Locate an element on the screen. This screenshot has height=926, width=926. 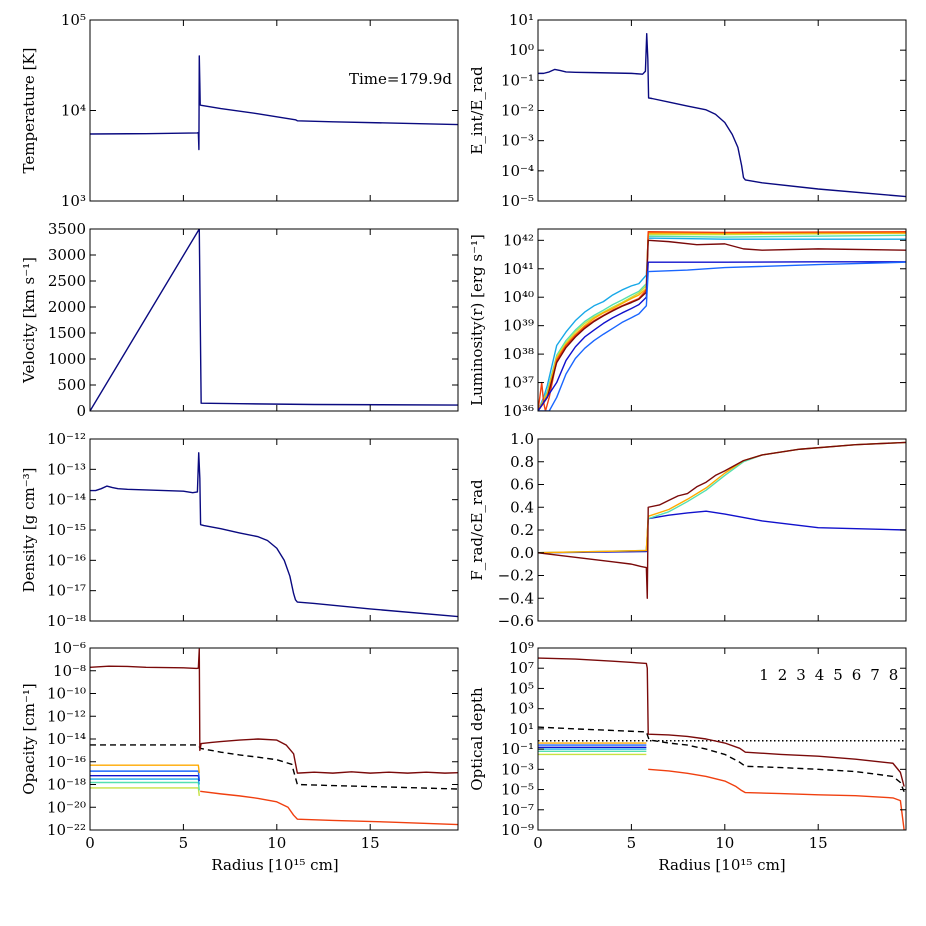
eint-ytick-label: 10⁻⁵ is located at coordinates (517, 201).